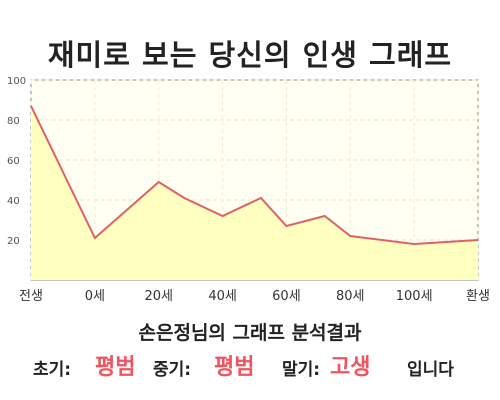 This screenshot has height=400, width=500. Describe the element at coordinates (13, 241) in the screenshot. I see `y-tick-label: 20` at that location.